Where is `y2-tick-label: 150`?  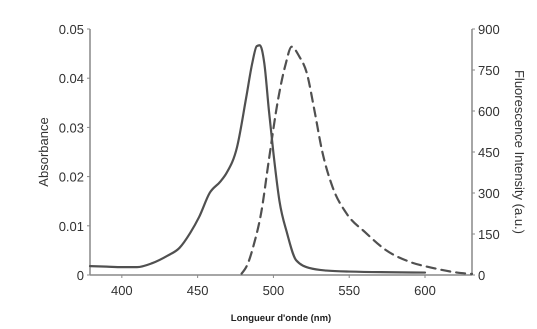
y2-tick-label: 150 is located at coordinates (489, 234).